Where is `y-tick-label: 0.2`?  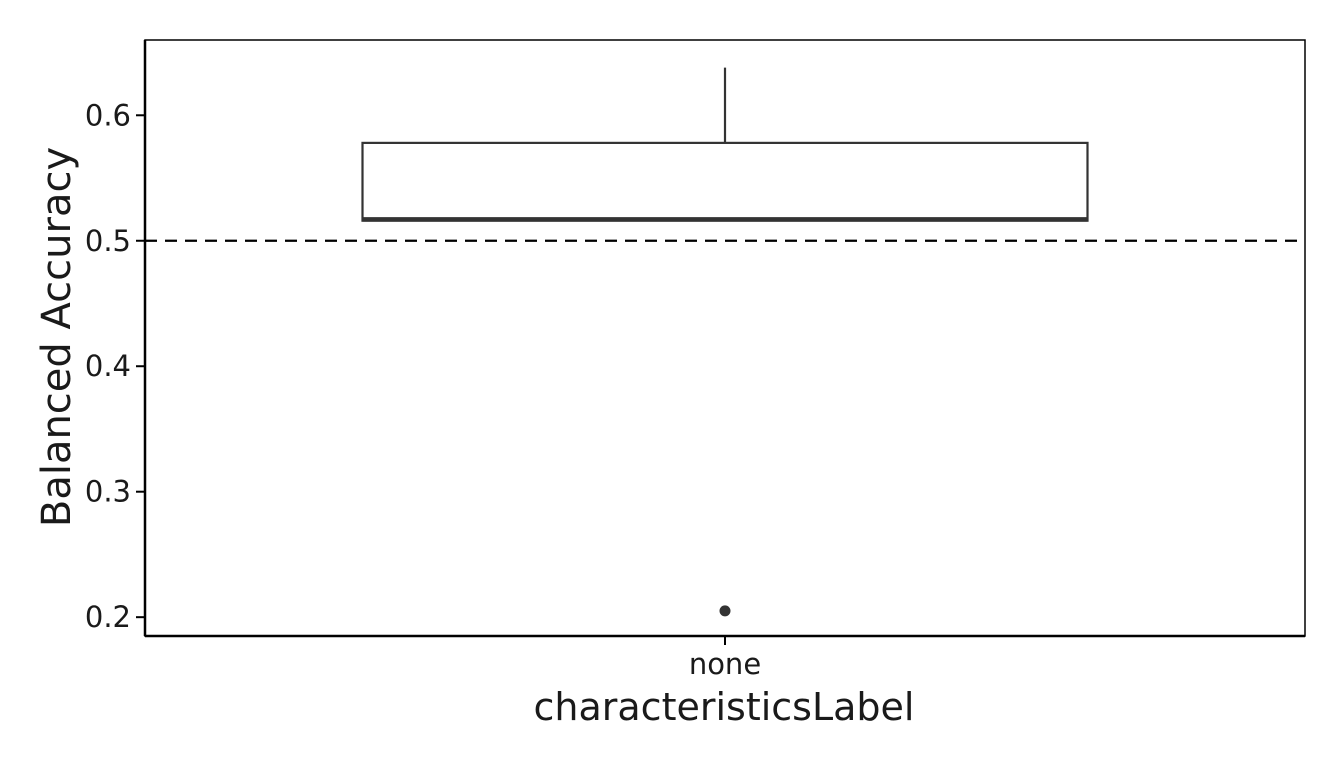
y-tick-label: 0.2 is located at coordinates (108, 617).